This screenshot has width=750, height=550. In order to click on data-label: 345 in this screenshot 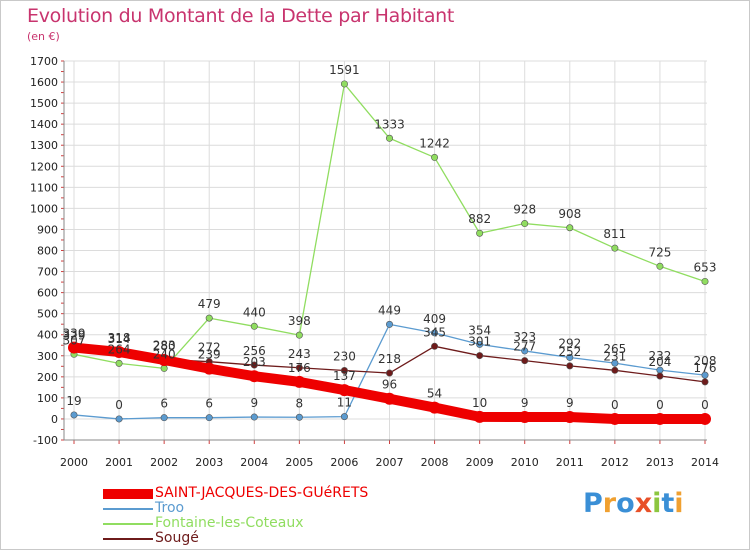, I will do `click(434, 332)`.